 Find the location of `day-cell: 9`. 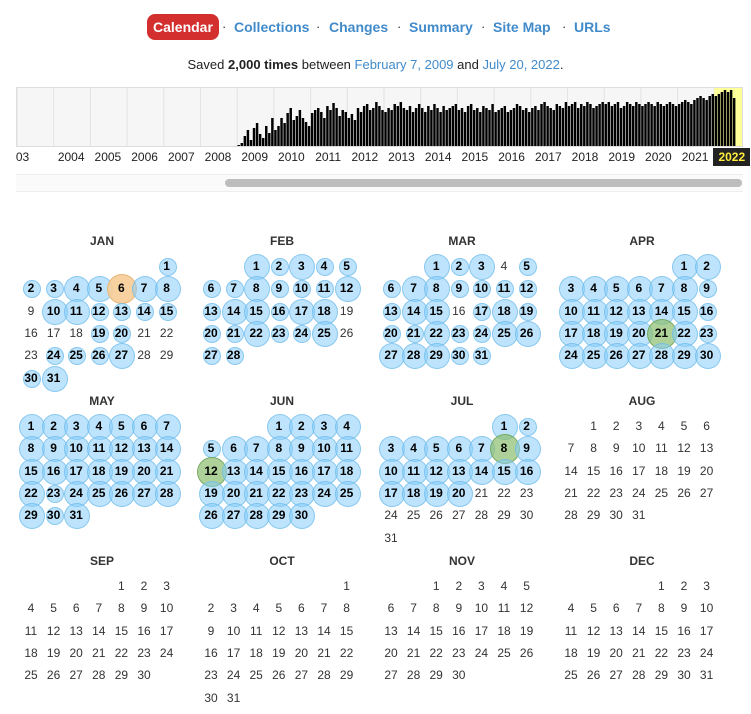

day-cell: 9 is located at coordinates (526, 448).